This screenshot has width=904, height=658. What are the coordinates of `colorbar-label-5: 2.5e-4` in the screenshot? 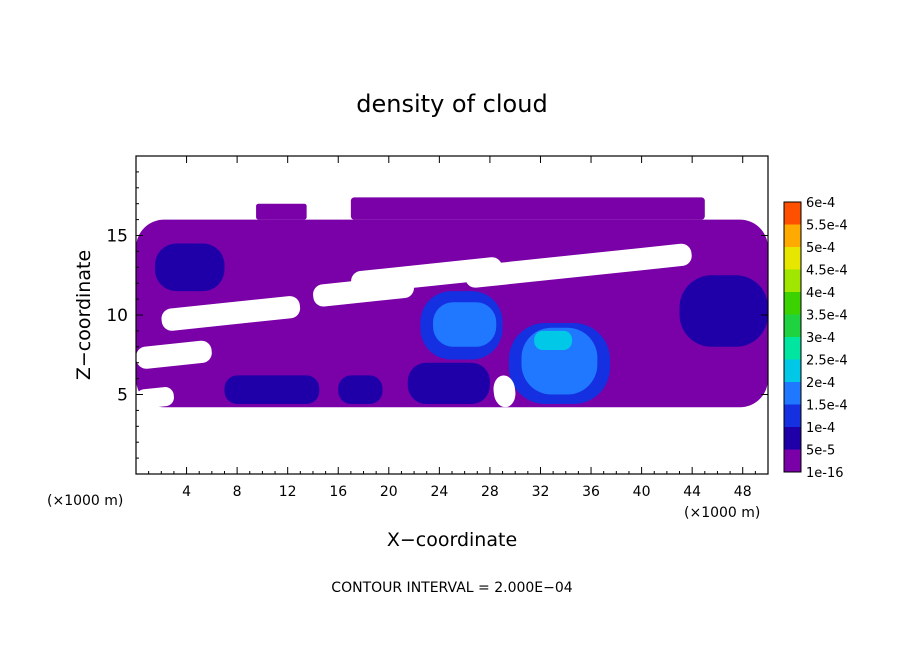 It's located at (827, 361).